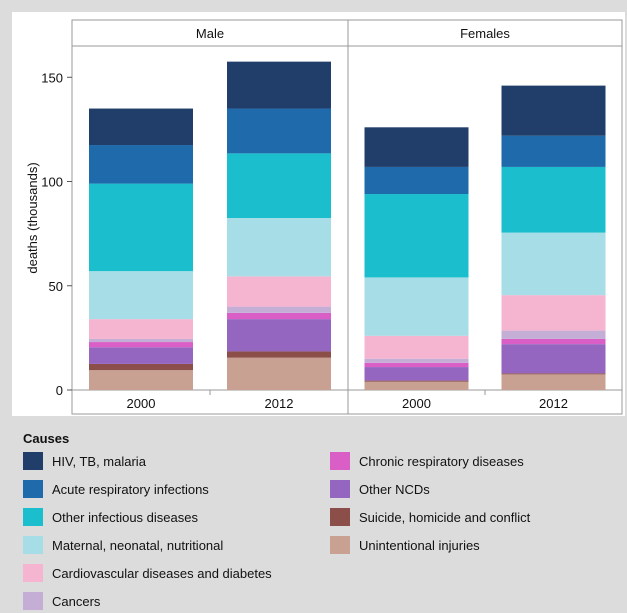 The height and width of the screenshot is (613, 627). I want to click on y-tick-label: 100, so click(52, 182).